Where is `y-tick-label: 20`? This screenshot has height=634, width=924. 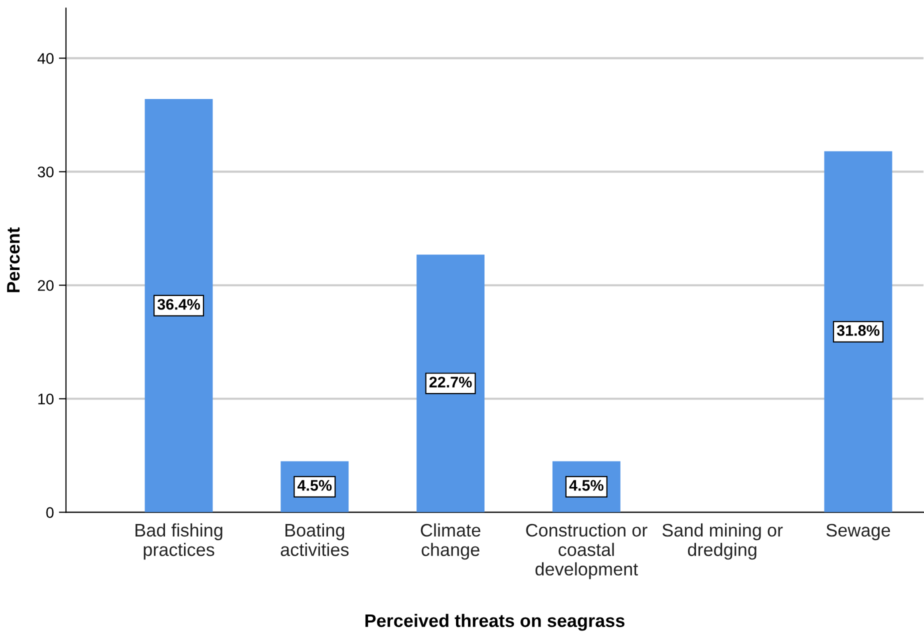 y-tick-label: 20 is located at coordinates (46, 285).